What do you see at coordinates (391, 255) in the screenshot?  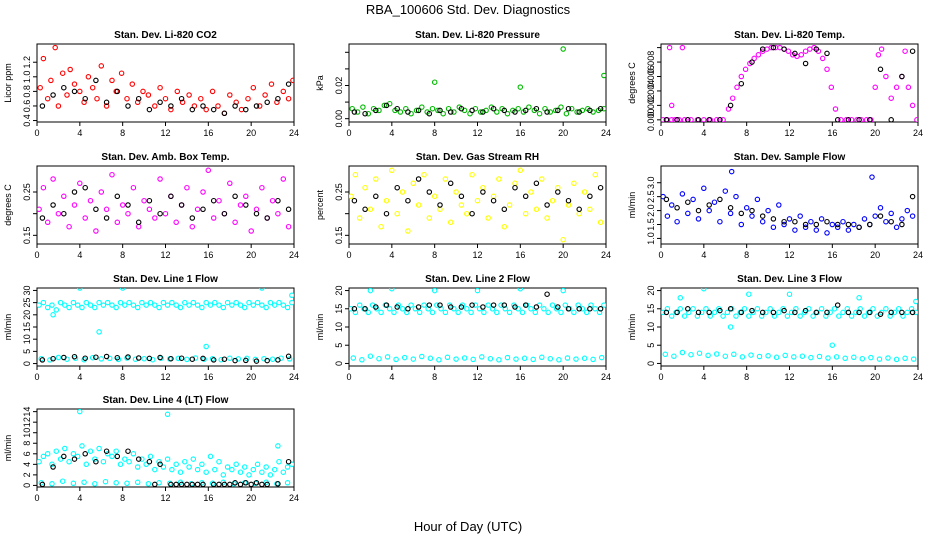 I see `x-tick-label: 4` at bounding box center [391, 255].